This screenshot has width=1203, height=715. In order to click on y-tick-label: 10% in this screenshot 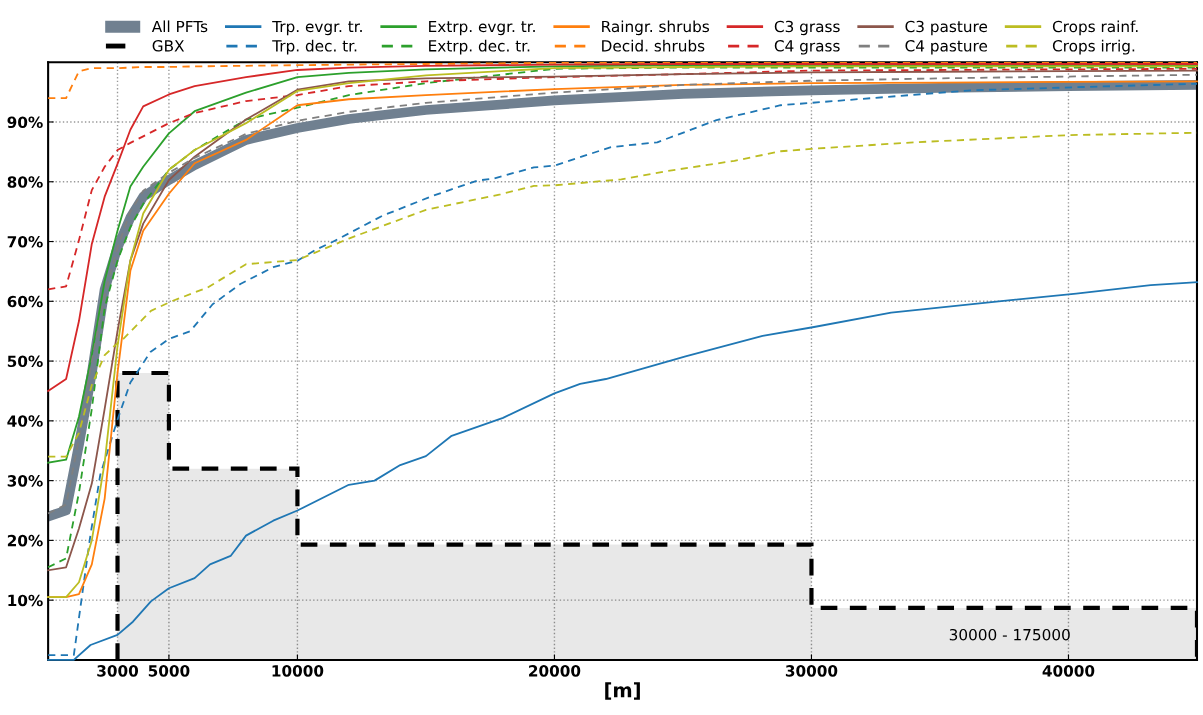, I will do `click(25, 600)`.